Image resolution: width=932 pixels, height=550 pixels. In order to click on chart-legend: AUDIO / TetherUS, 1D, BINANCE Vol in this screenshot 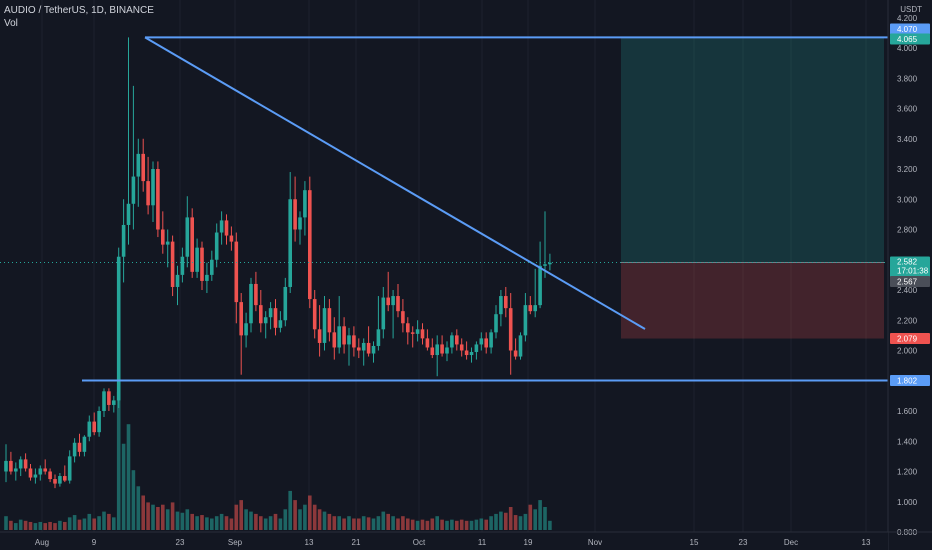, I will do `click(79, 17)`.